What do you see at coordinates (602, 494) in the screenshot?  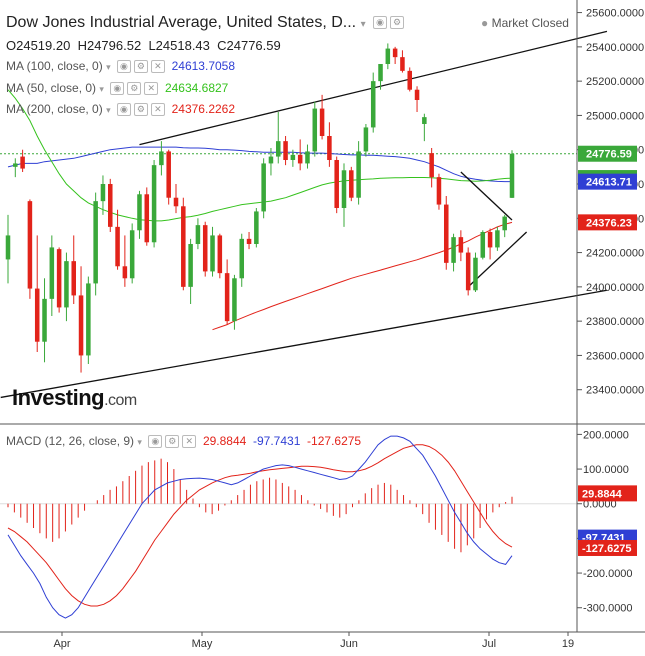 I see `macd-tag-label: 29.8844` at bounding box center [602, 494].